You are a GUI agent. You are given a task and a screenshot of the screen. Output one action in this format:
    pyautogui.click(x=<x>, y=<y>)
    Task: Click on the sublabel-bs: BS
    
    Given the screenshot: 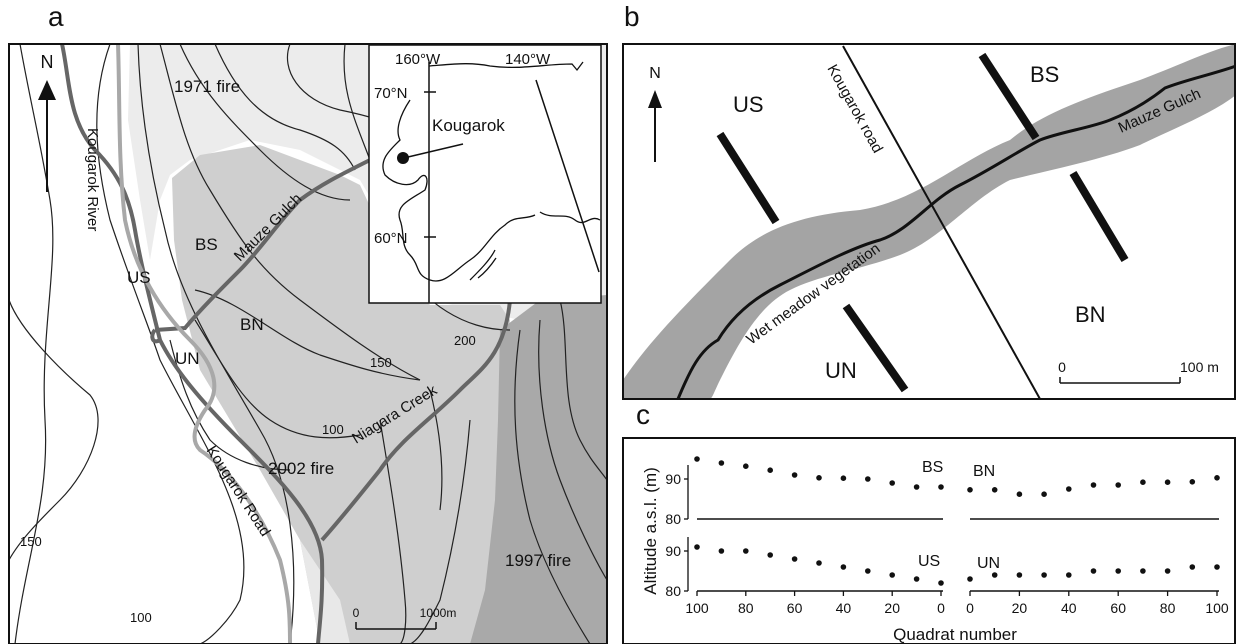 What is the action you would take?
    pyautogui.click(x=932, y=467)
    